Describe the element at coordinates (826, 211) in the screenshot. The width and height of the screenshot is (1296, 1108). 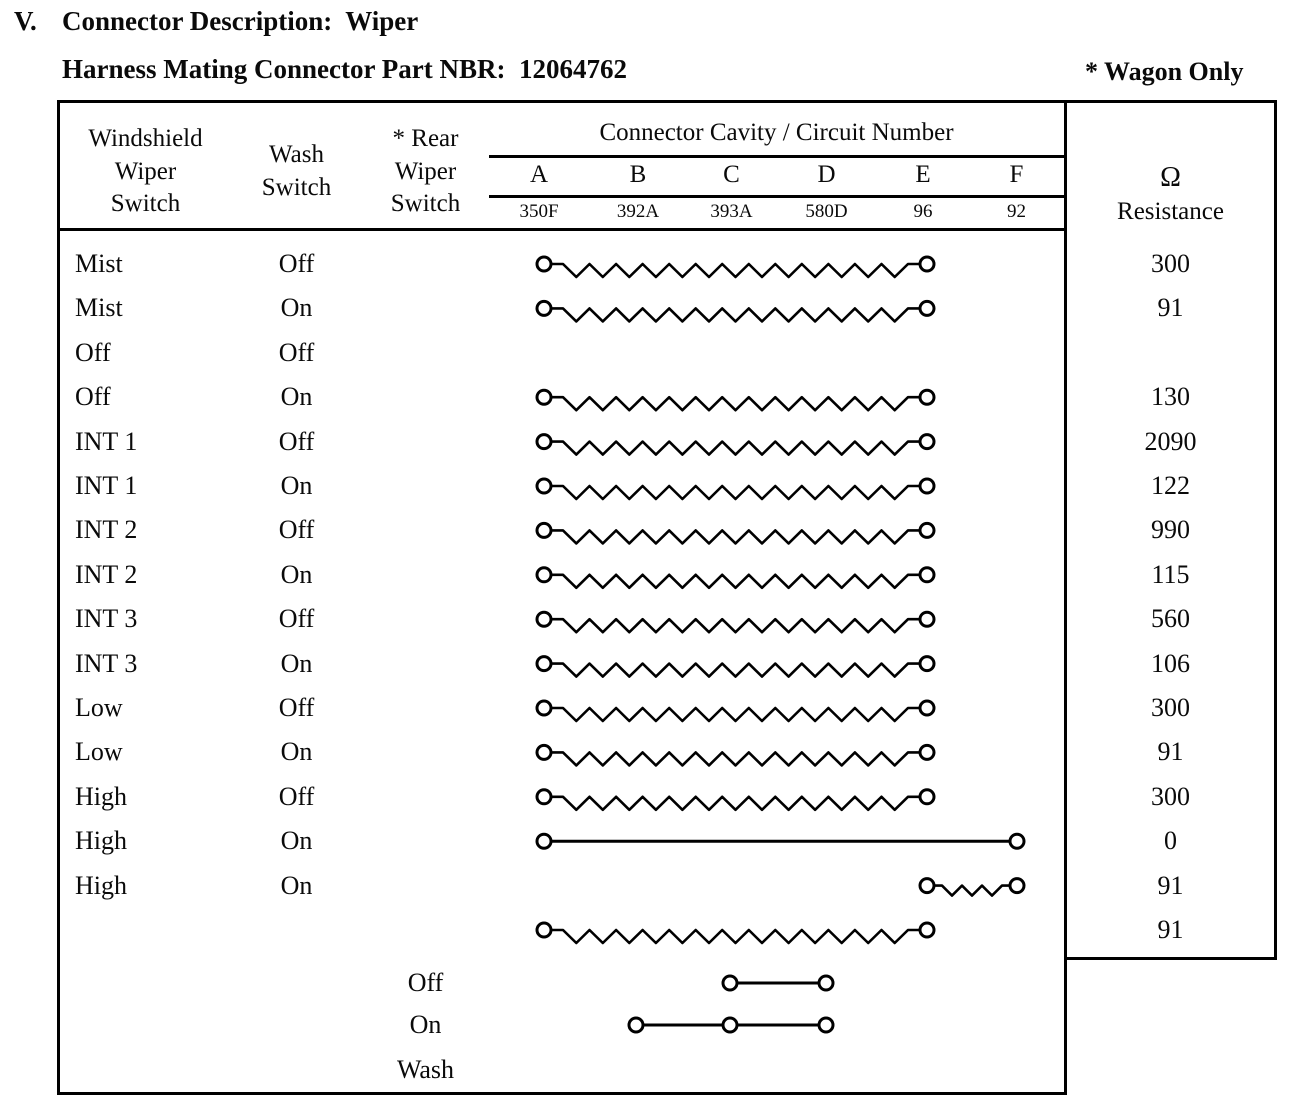
I see `cavity-circuit-number: 580D` at that location.